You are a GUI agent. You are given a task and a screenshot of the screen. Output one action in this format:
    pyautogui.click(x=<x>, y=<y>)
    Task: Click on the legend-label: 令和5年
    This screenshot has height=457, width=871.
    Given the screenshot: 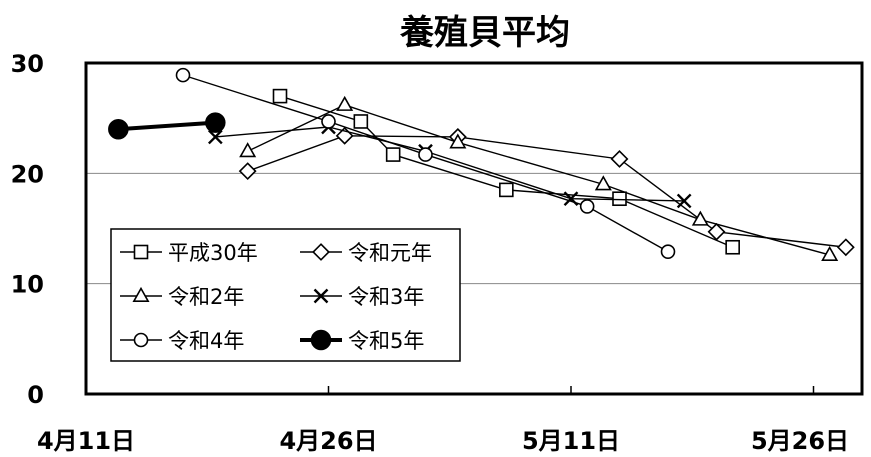 What is the action you would take?
    pyautogui.click(x=386, y=341)
    